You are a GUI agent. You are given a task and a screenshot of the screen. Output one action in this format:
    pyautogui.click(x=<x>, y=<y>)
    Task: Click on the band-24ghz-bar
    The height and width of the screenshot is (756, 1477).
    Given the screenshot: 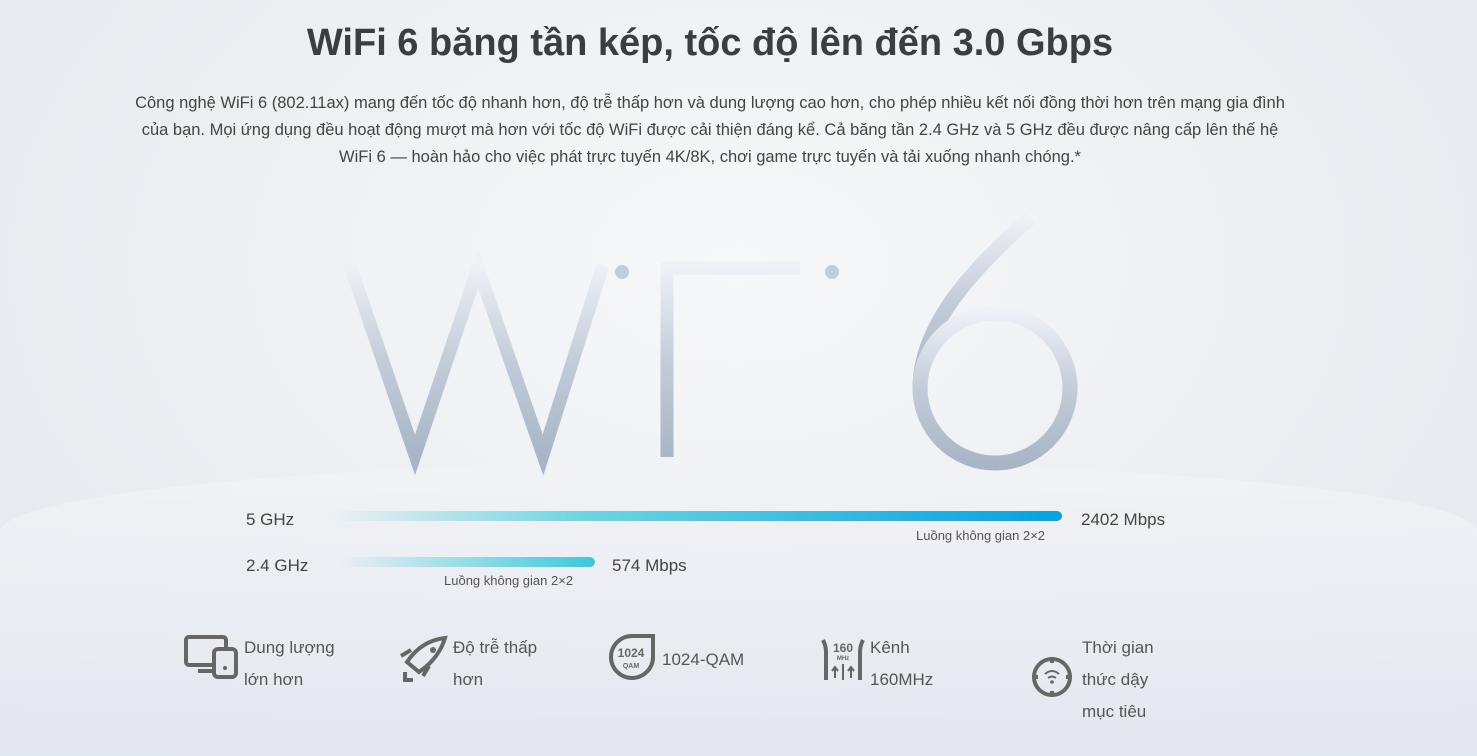 What is the action you would take?
    pyautogui.click(x=467, y=562)
    